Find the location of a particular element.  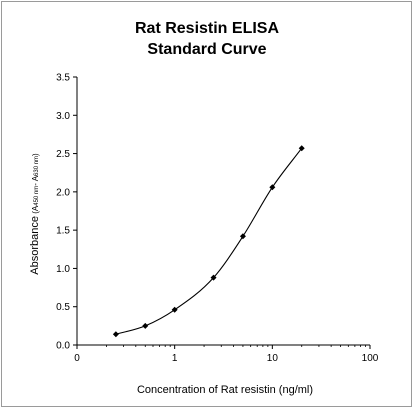

y-tick-label: 0.0 is located at coordinates (63, 346).